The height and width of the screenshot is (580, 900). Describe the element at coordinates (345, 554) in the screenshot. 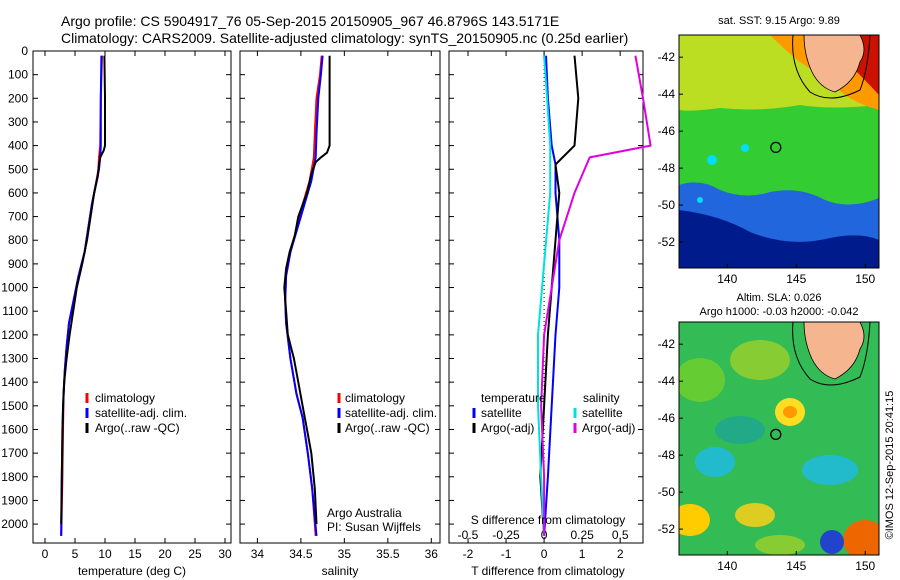

I see `x-tick-label: 35` at that location.